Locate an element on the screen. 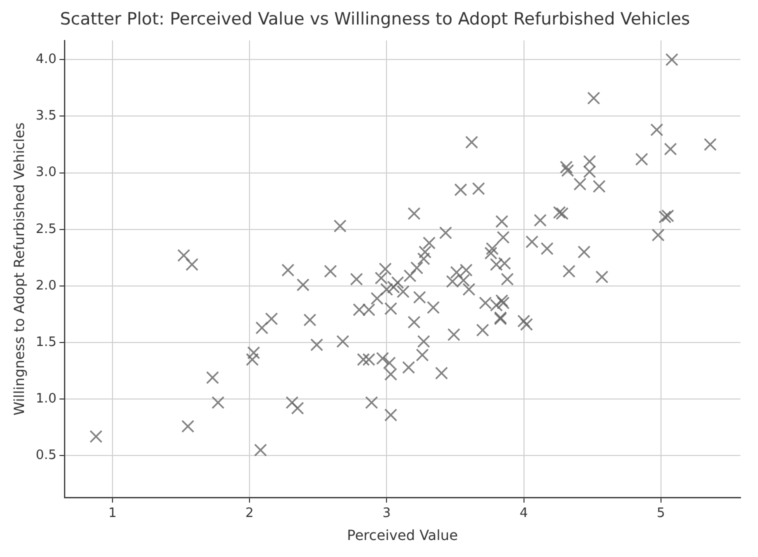  y-axis-title: Willingness to Adopt Refurbished Vehicles is located at coordinates (20, 269).